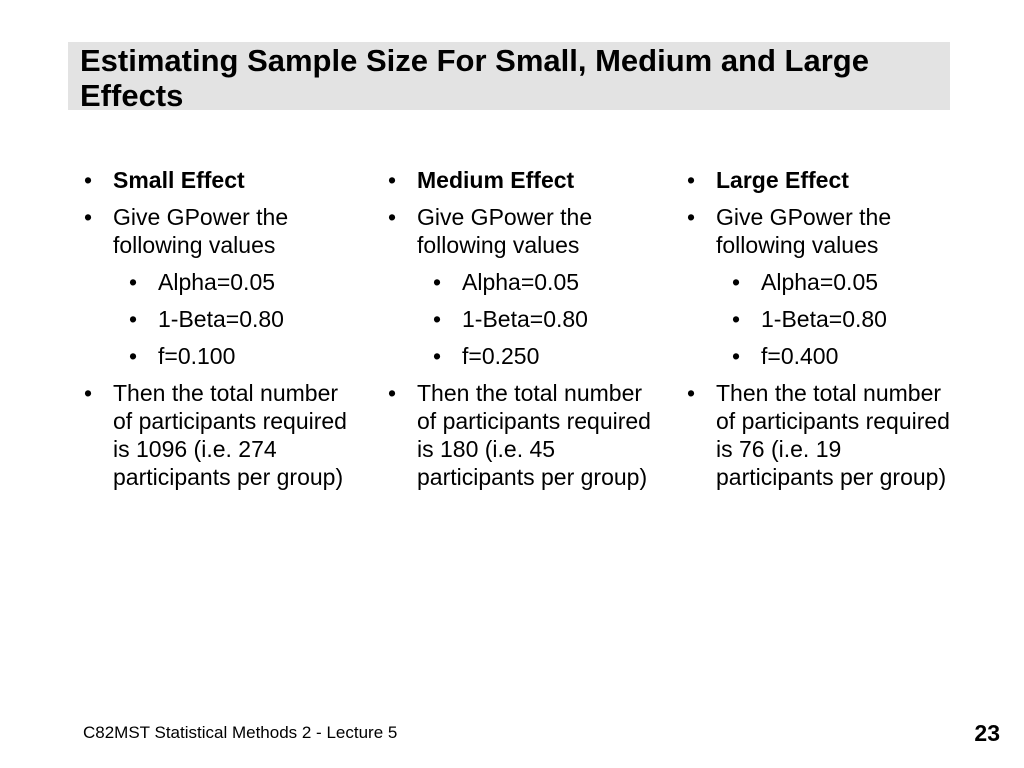 This screenshot has width=1024, height=768. I want to click on large-effect-power-item: • 1-Beta=0.80, so click(842, 319).